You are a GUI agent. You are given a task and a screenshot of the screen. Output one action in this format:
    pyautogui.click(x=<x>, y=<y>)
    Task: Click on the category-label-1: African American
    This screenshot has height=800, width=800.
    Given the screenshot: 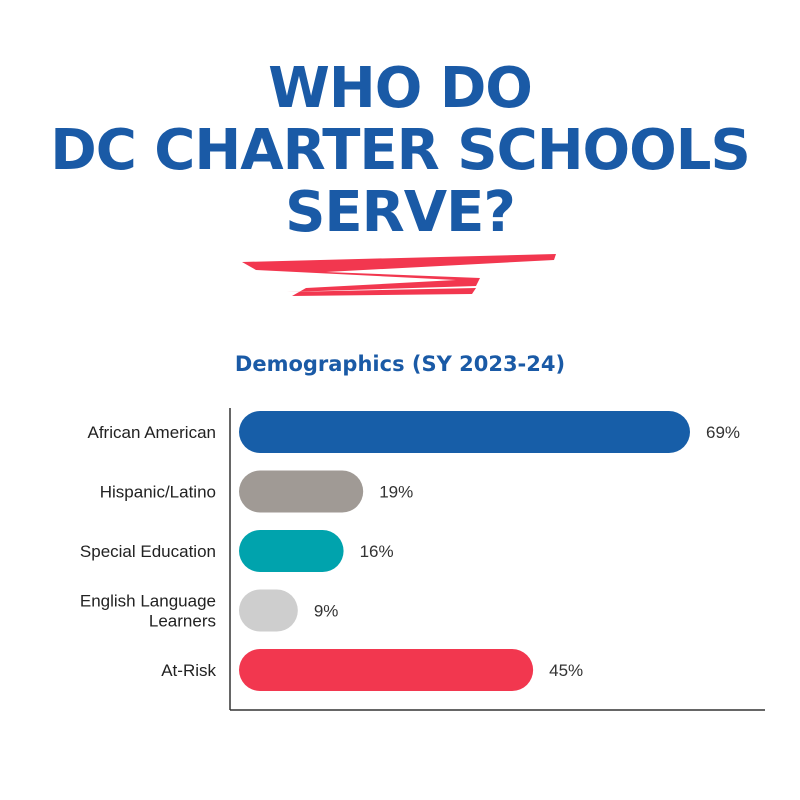 What is the action you would take?
    pyautogui.click(x=152, y=432)
    